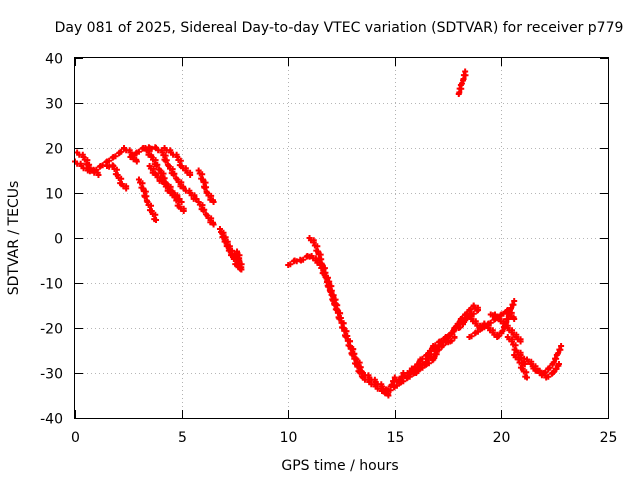 This screenshot has width=640, height=480. Describe the element at coordinates (289, 438) in the screenshot. I see `x-tick-label: 10` at that location.